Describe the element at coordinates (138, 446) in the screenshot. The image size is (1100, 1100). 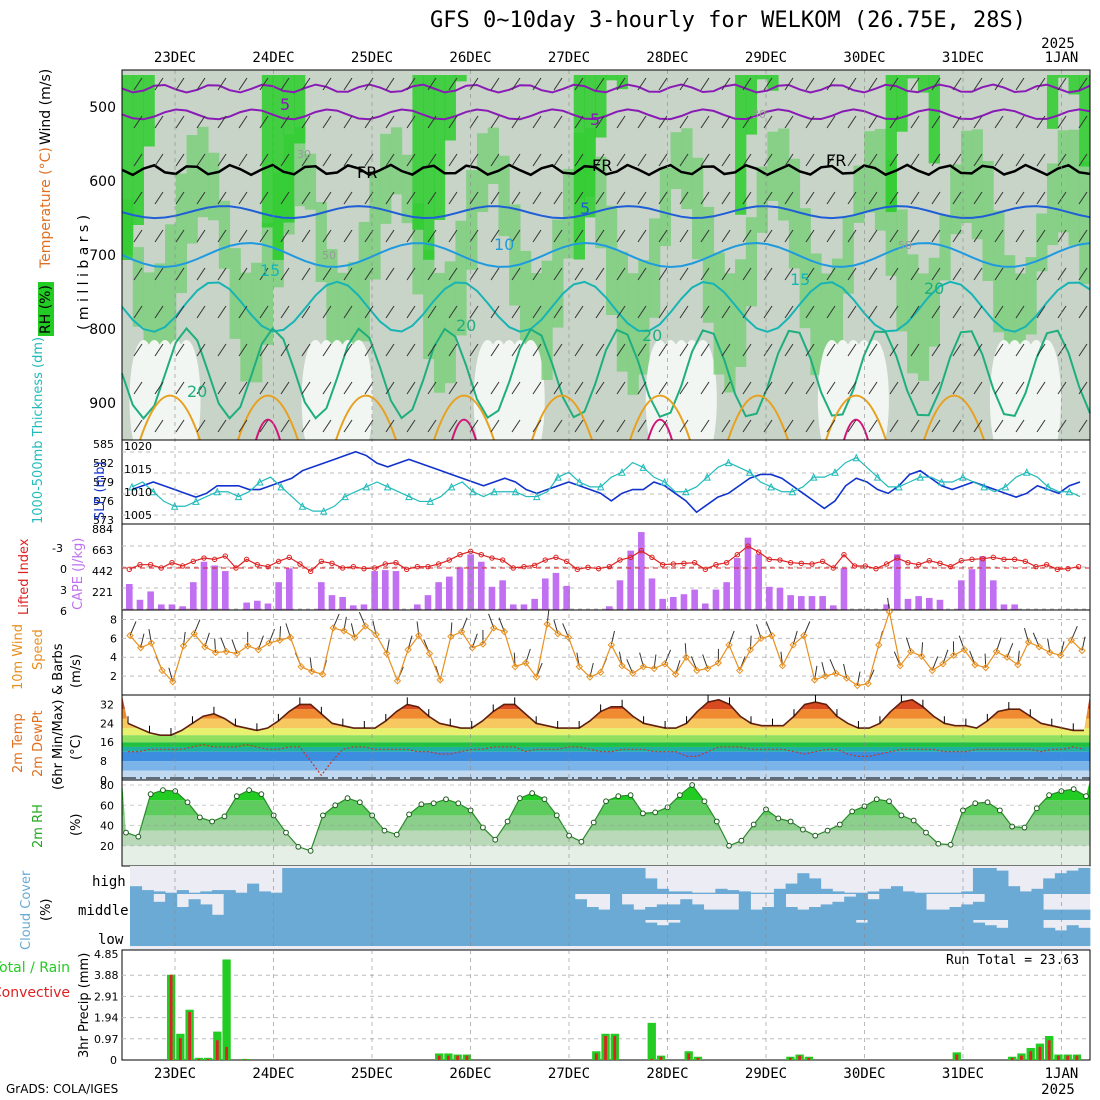
I see `slp-right-tick: 1020` at that location.